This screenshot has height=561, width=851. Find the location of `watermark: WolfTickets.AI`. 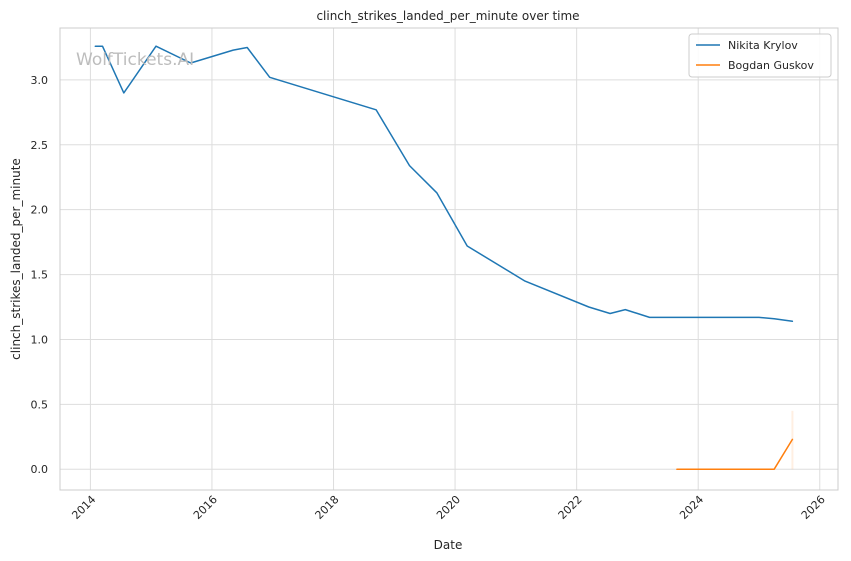

watermark: WolfTickets.AI is located at coordinates (135, 60).